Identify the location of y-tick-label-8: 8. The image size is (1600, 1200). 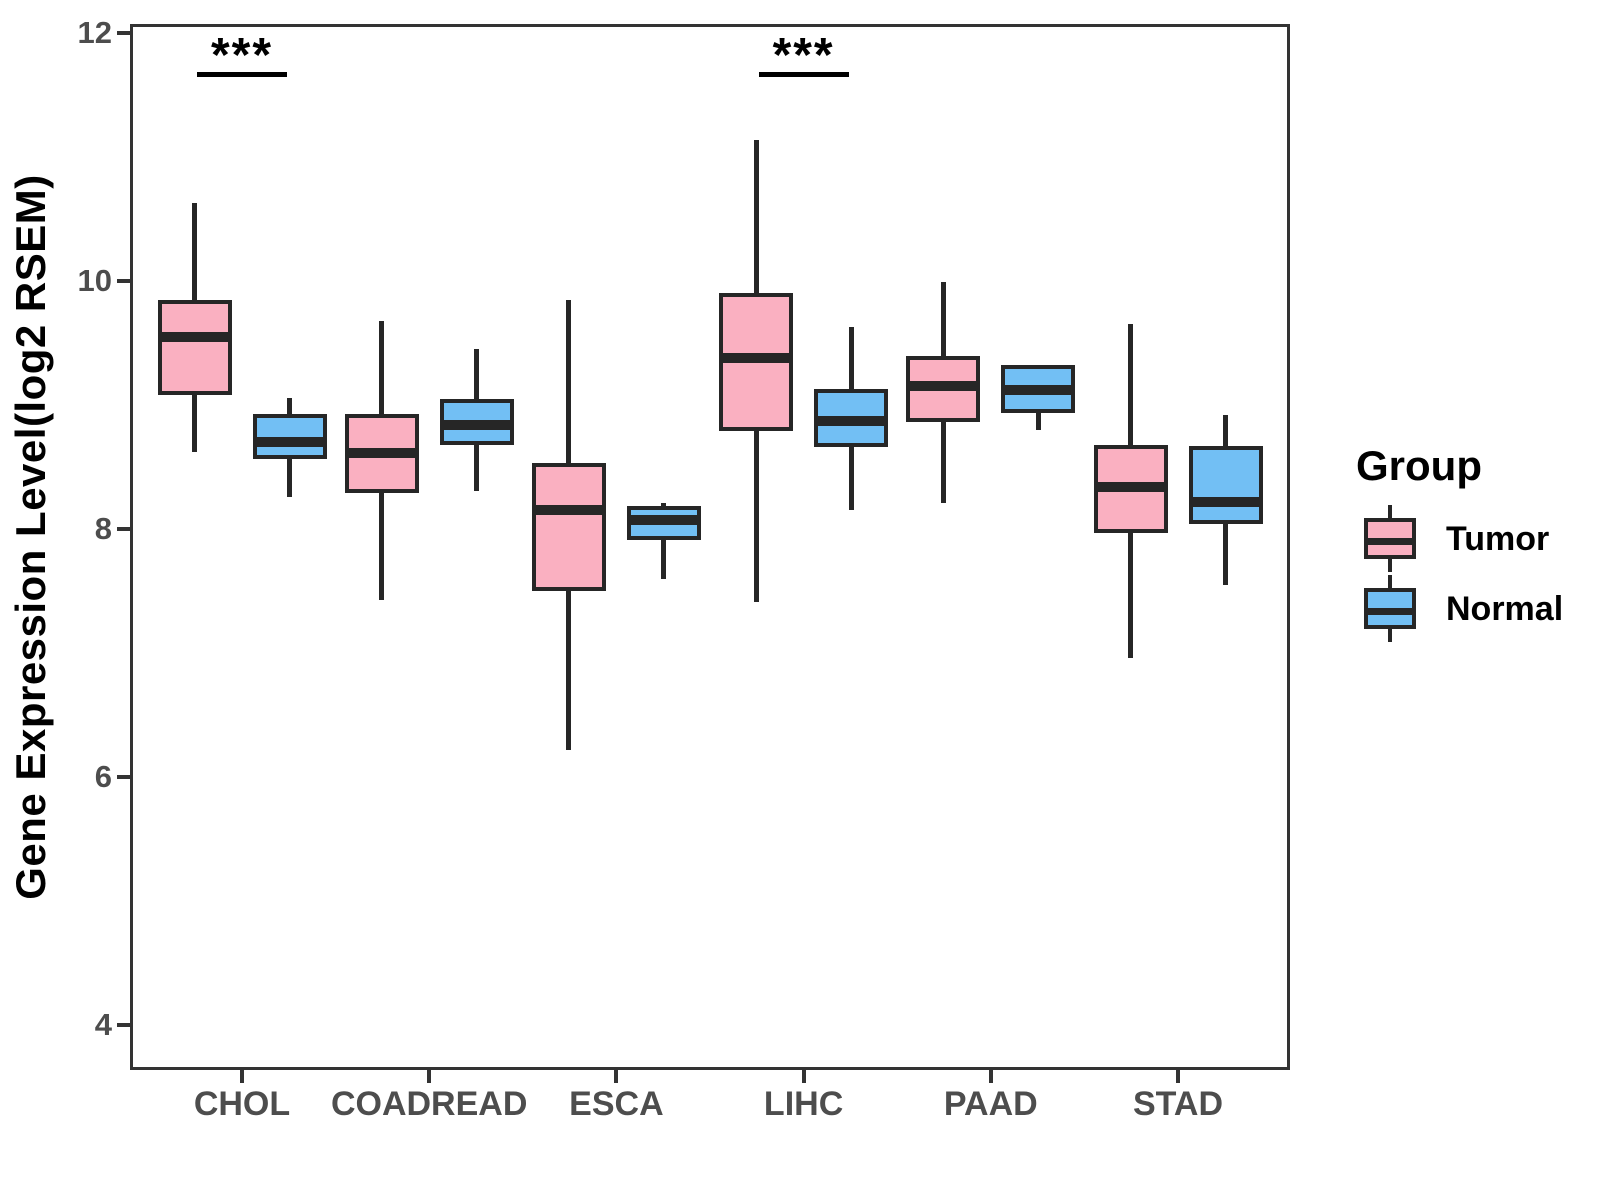
(103, 528).